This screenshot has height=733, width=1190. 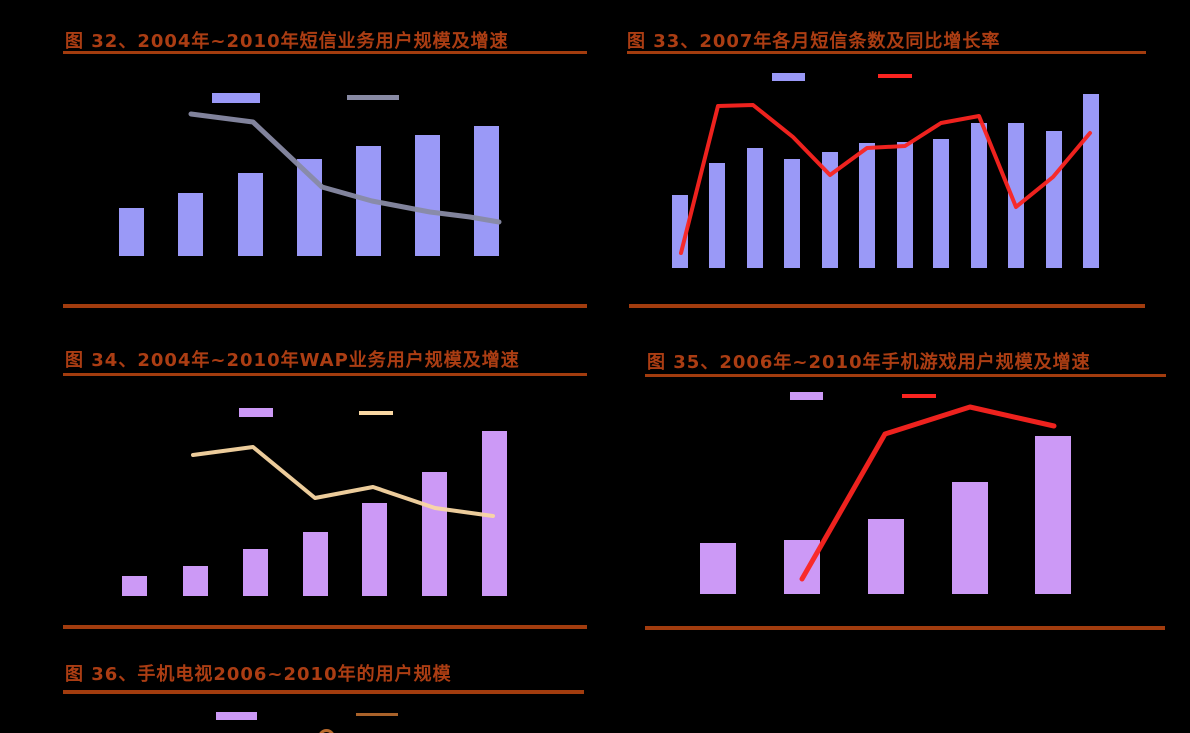 What do you see at coordinates (802, 567) in the screenshot?
I see `fig35-bar-2007` at bounding box center [802, 567].